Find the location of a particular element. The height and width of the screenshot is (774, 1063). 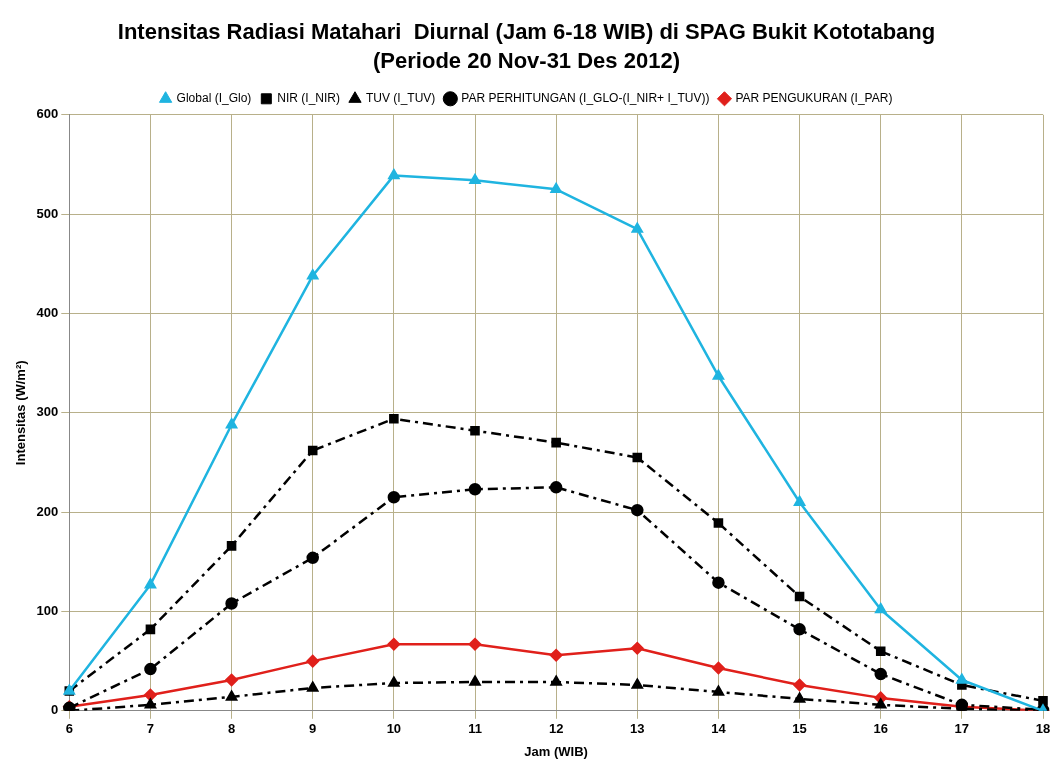

x-tick-label: 18 is located at coordinates (1043, 729).